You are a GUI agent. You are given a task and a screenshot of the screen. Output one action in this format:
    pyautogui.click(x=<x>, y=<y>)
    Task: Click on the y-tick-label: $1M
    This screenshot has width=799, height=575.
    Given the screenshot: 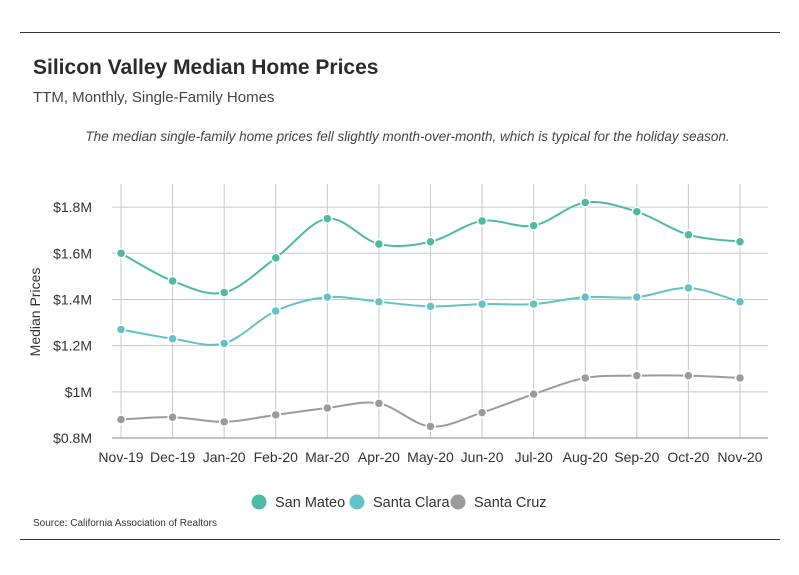 What is the action you would take?
    pyautogui.click(x=78, y=392)
    